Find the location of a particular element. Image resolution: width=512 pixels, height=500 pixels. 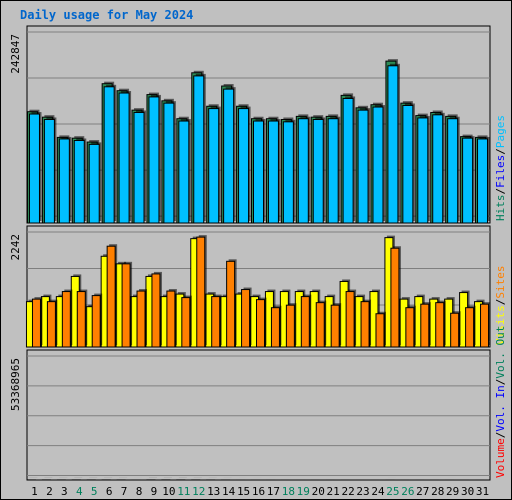

day-label-21: 21 is located at coordinates (333, 491).